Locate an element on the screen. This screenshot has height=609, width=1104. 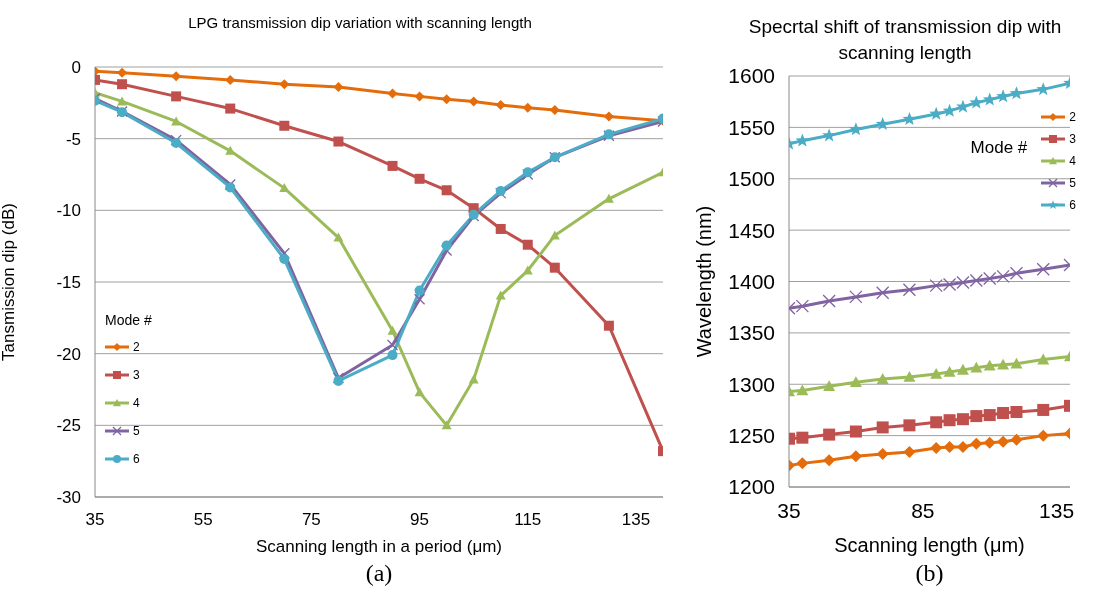
y-tick-label: -25 is located at coordinates (68, 426).